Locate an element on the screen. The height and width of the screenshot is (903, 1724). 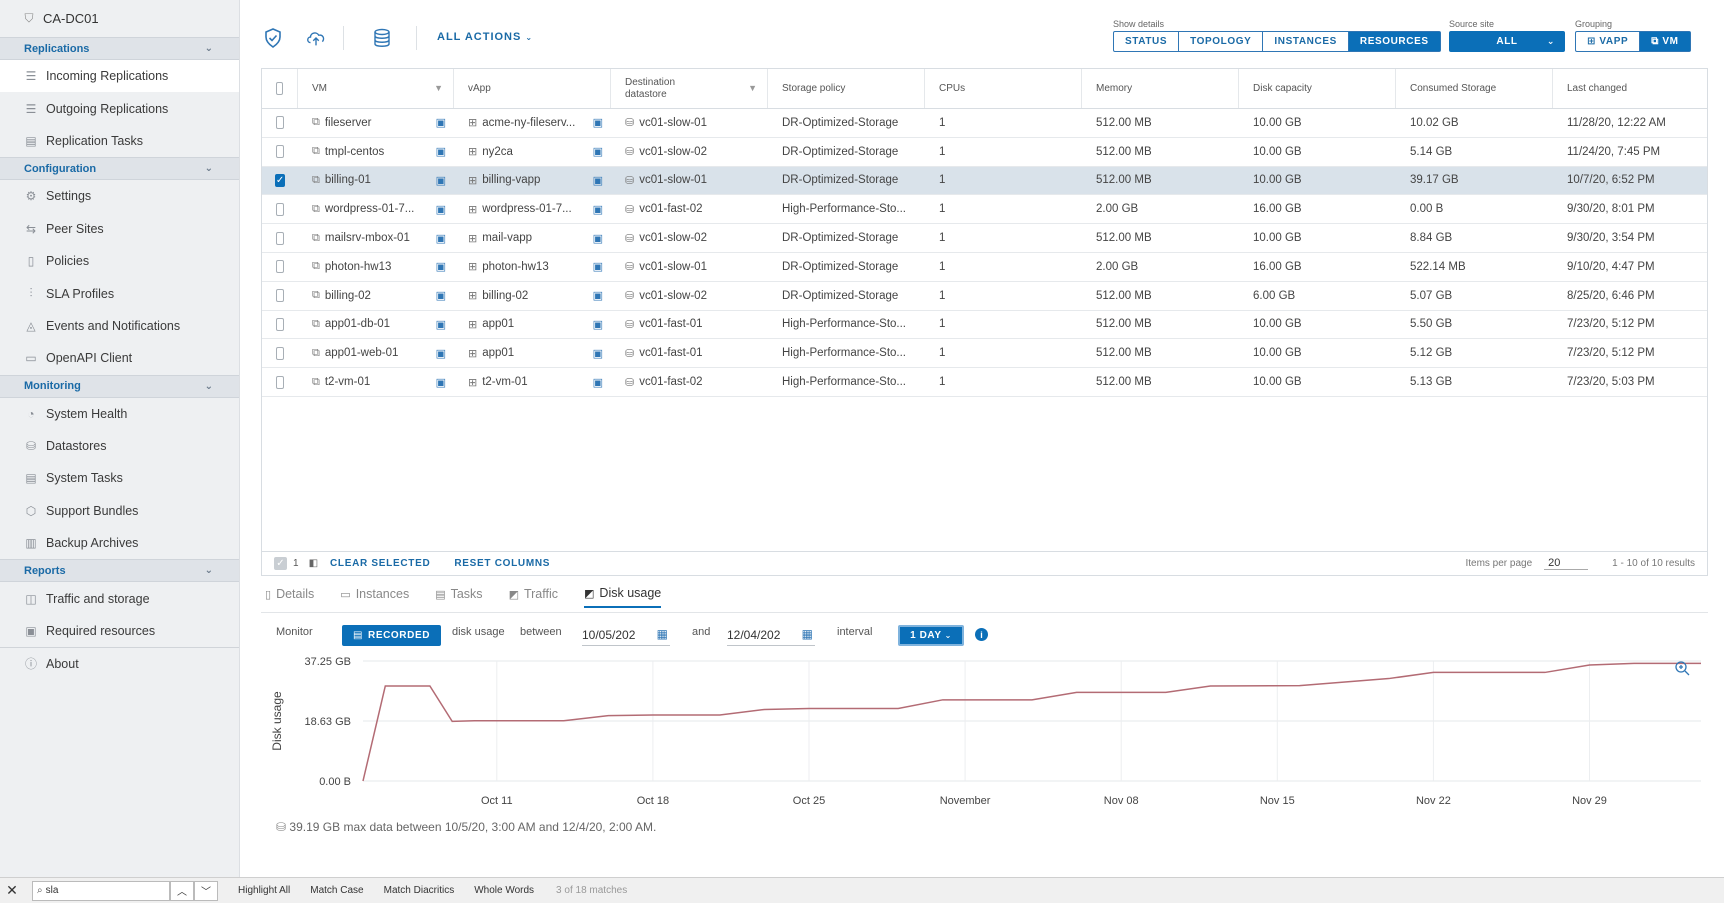
sidebar-item-traffic-storage: ◫ Traffic and storage is located at coordinates (119, 598).